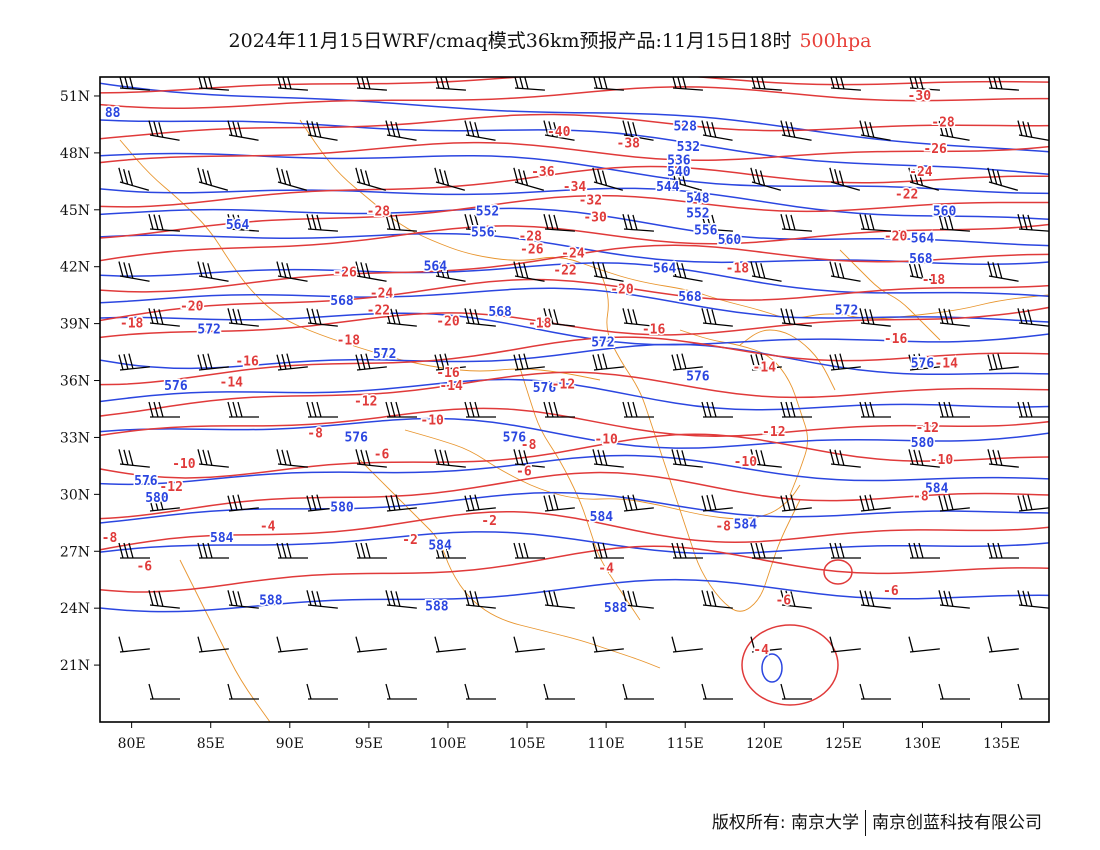  I want to click on temperature-label: -32, so click(590, 200).